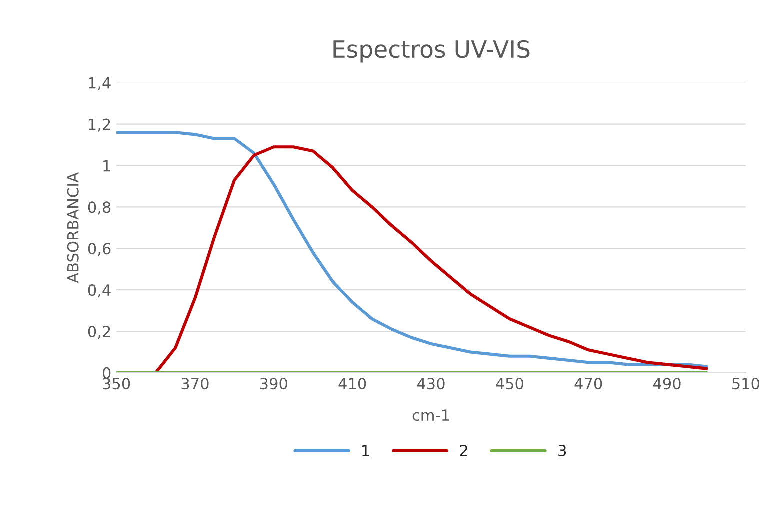  I want to click on y-tick-label: 0,4, so click(99, 291).